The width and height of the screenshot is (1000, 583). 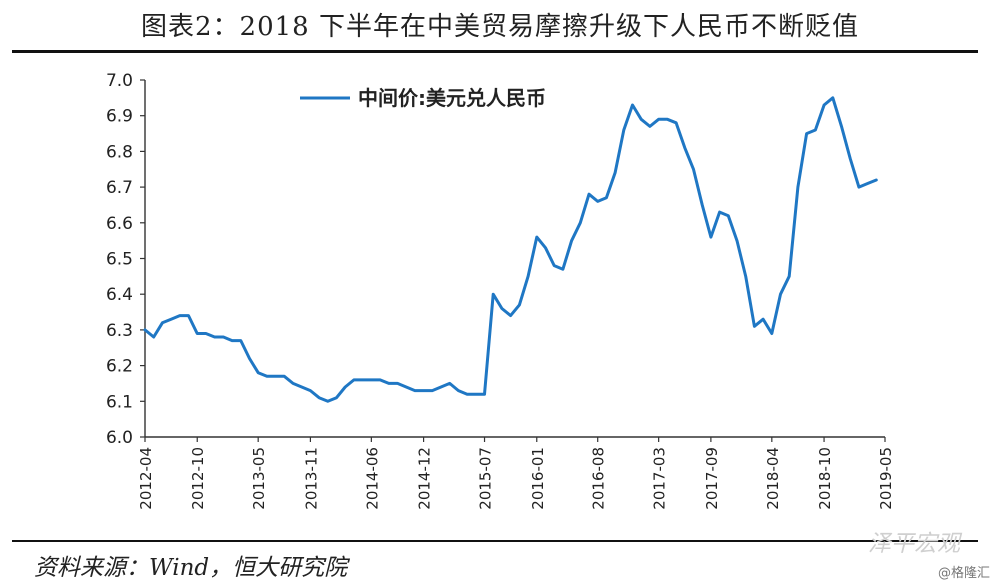 What do you see at coordinates (198, 478) in the screenshot?
I see `x-tick-label: 2012-10` at bounding box center [198, 478].